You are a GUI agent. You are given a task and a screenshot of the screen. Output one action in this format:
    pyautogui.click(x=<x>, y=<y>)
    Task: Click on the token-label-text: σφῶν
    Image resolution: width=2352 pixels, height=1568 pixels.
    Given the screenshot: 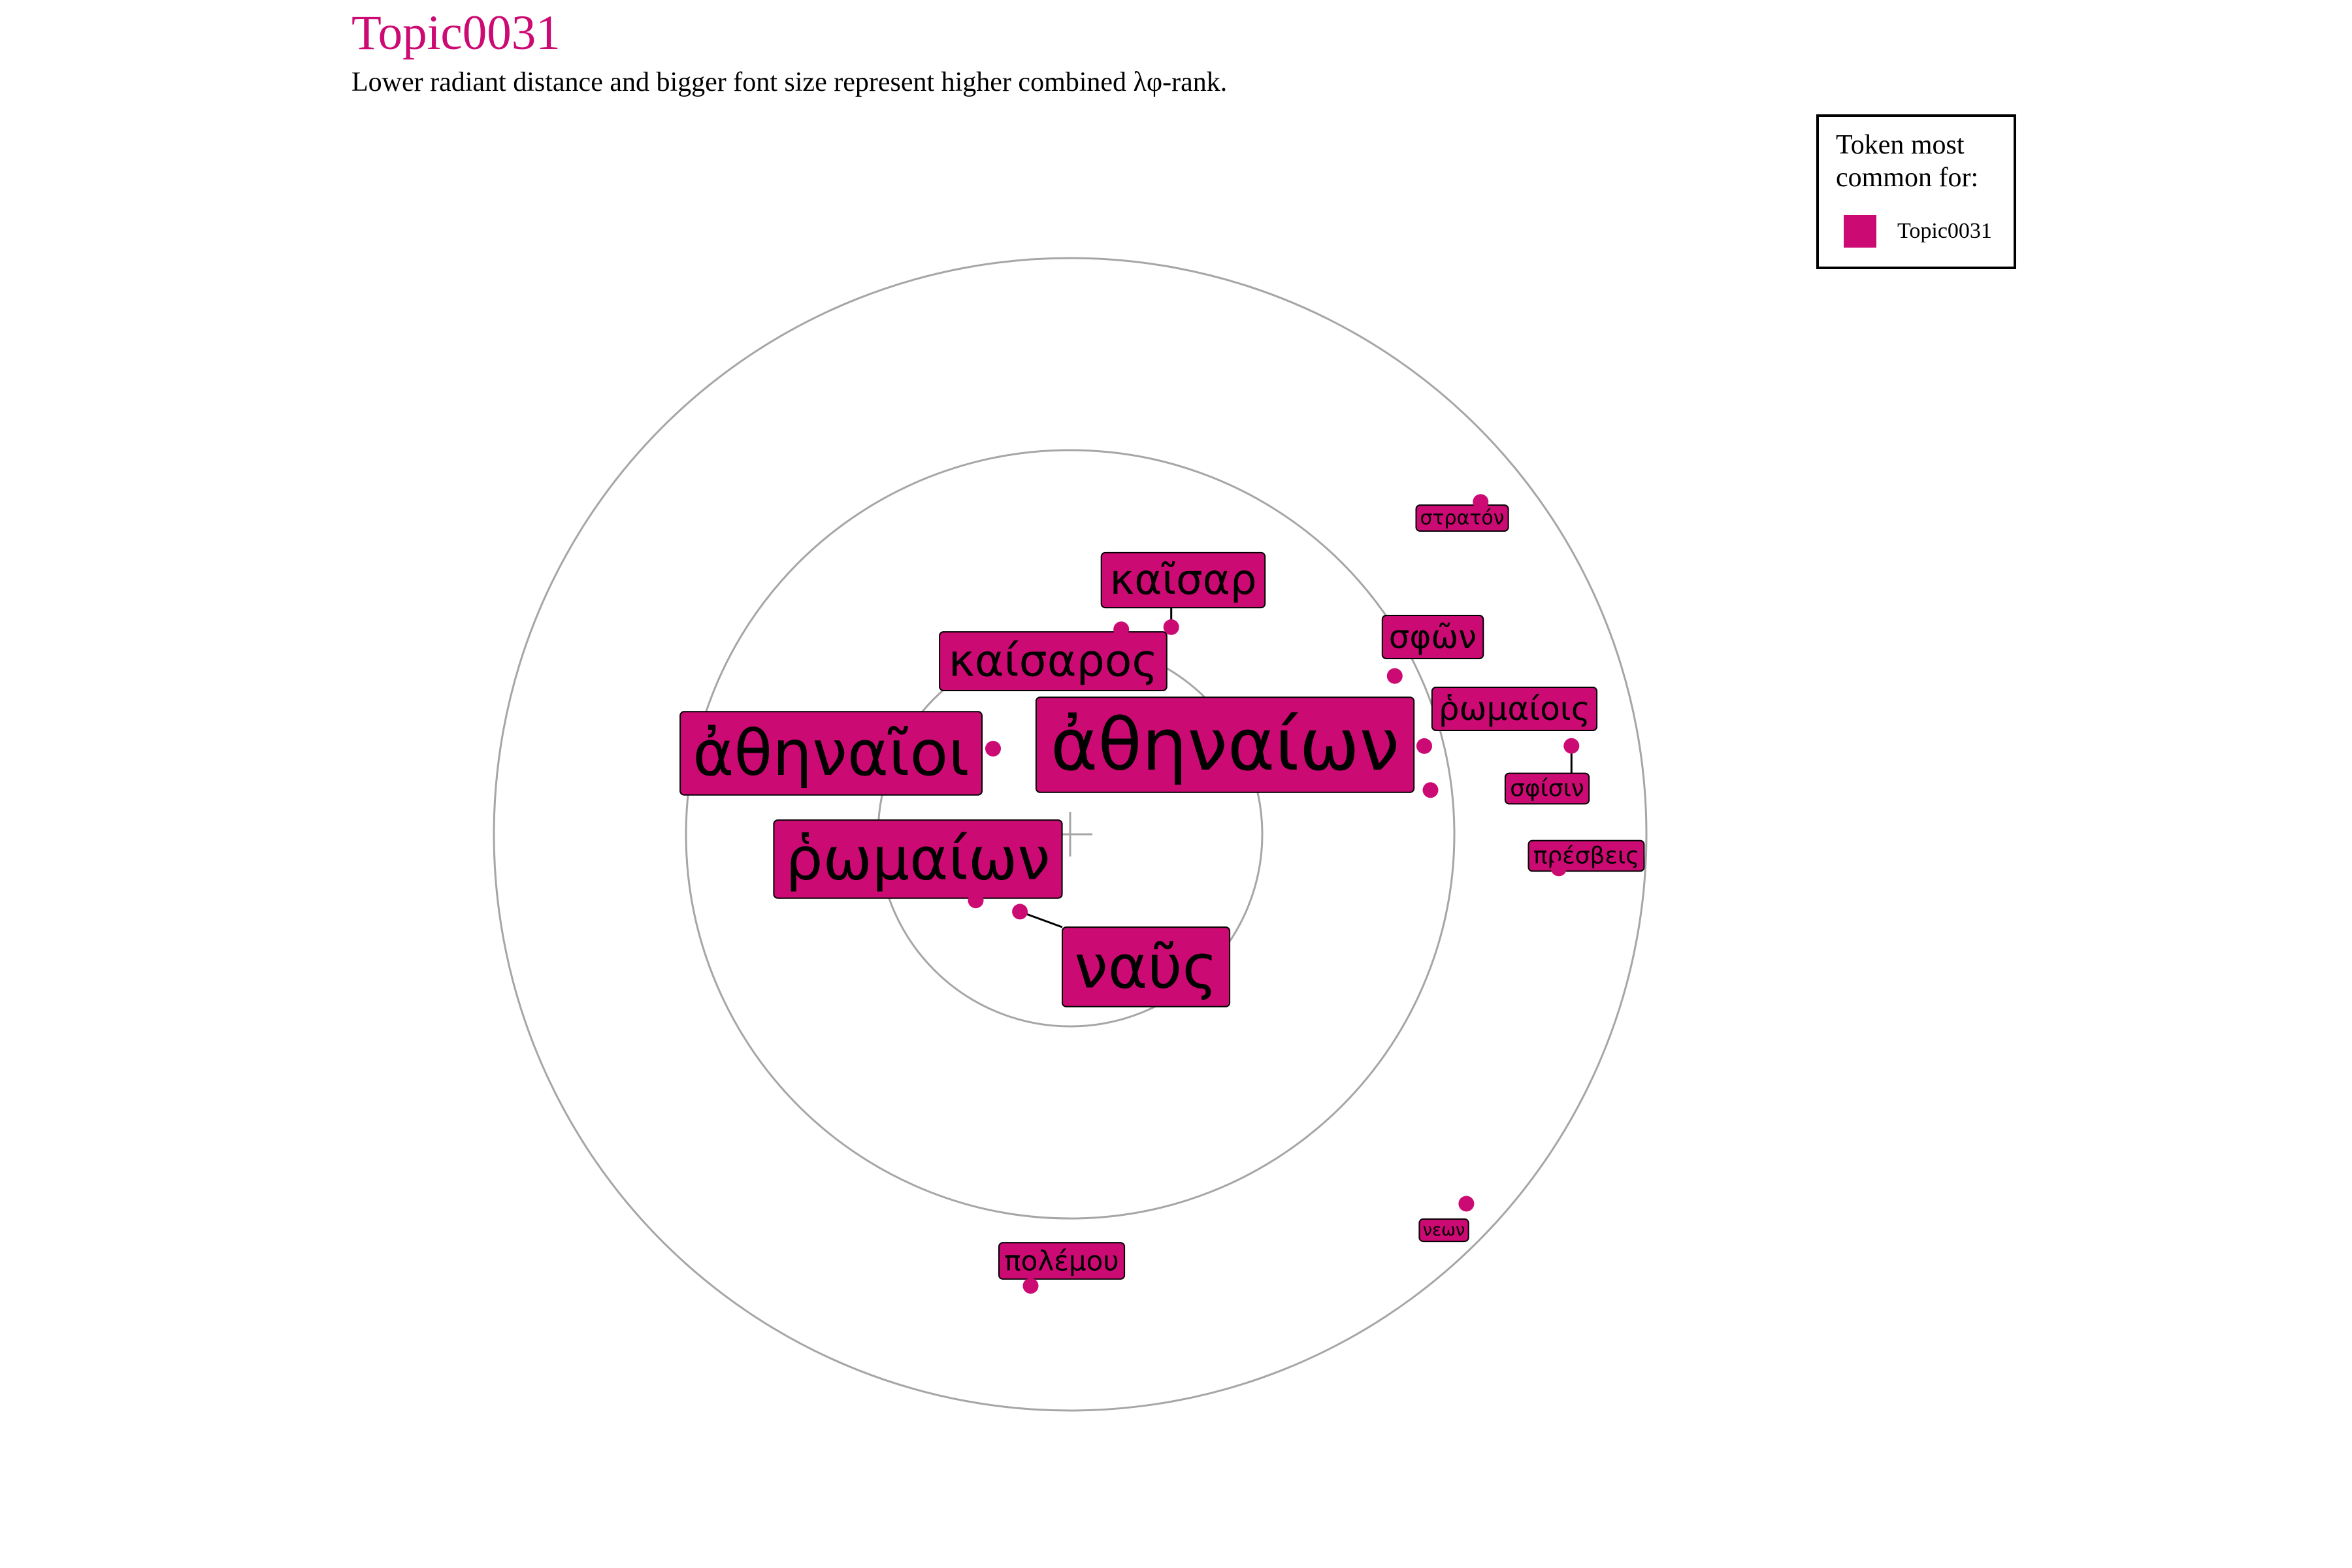 What is the action you would take?
    pyautogui.click(x=1433, y=637)
    